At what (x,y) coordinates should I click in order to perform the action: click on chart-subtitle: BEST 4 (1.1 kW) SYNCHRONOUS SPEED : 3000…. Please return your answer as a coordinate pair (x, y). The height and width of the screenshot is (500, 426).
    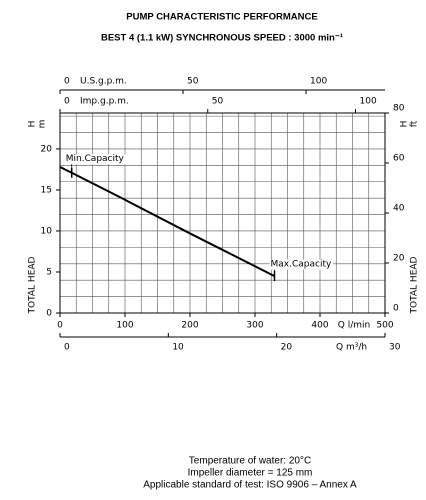
    Looking at the image, I should click on (222, 38).